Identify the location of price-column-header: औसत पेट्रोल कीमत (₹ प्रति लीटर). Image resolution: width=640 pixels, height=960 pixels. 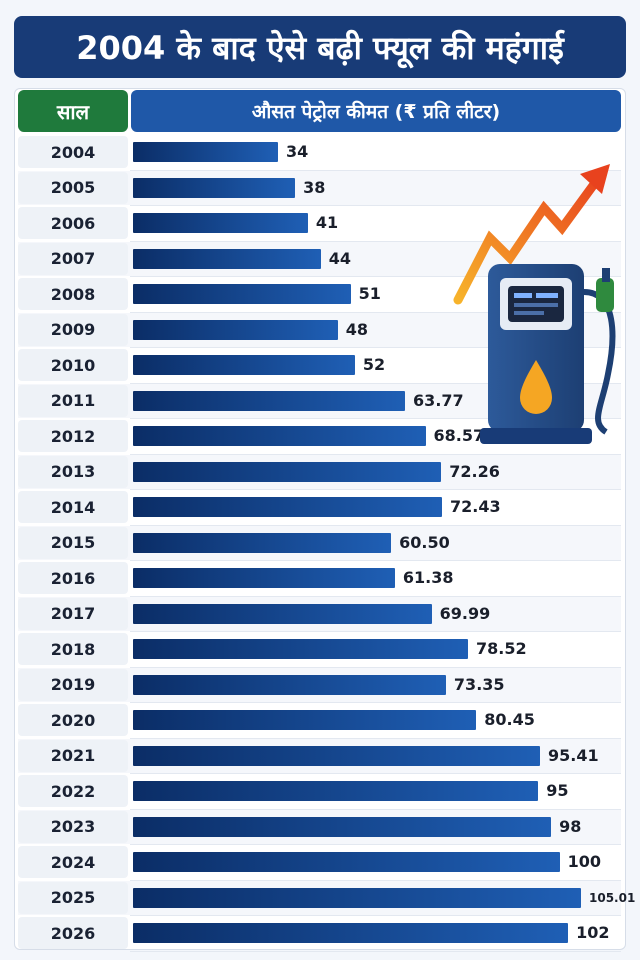
(376, 111).